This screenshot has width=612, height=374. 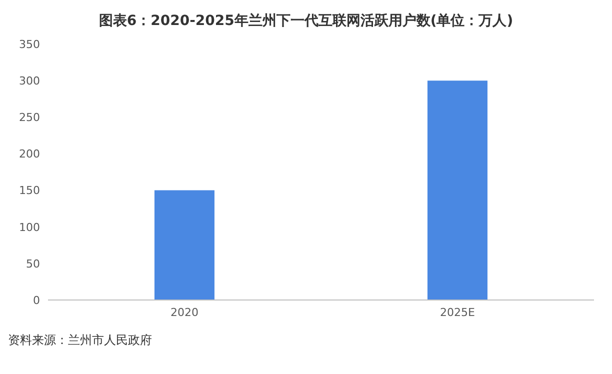 I want to click on y-tick-label: 100, so click(x=29, y=227).